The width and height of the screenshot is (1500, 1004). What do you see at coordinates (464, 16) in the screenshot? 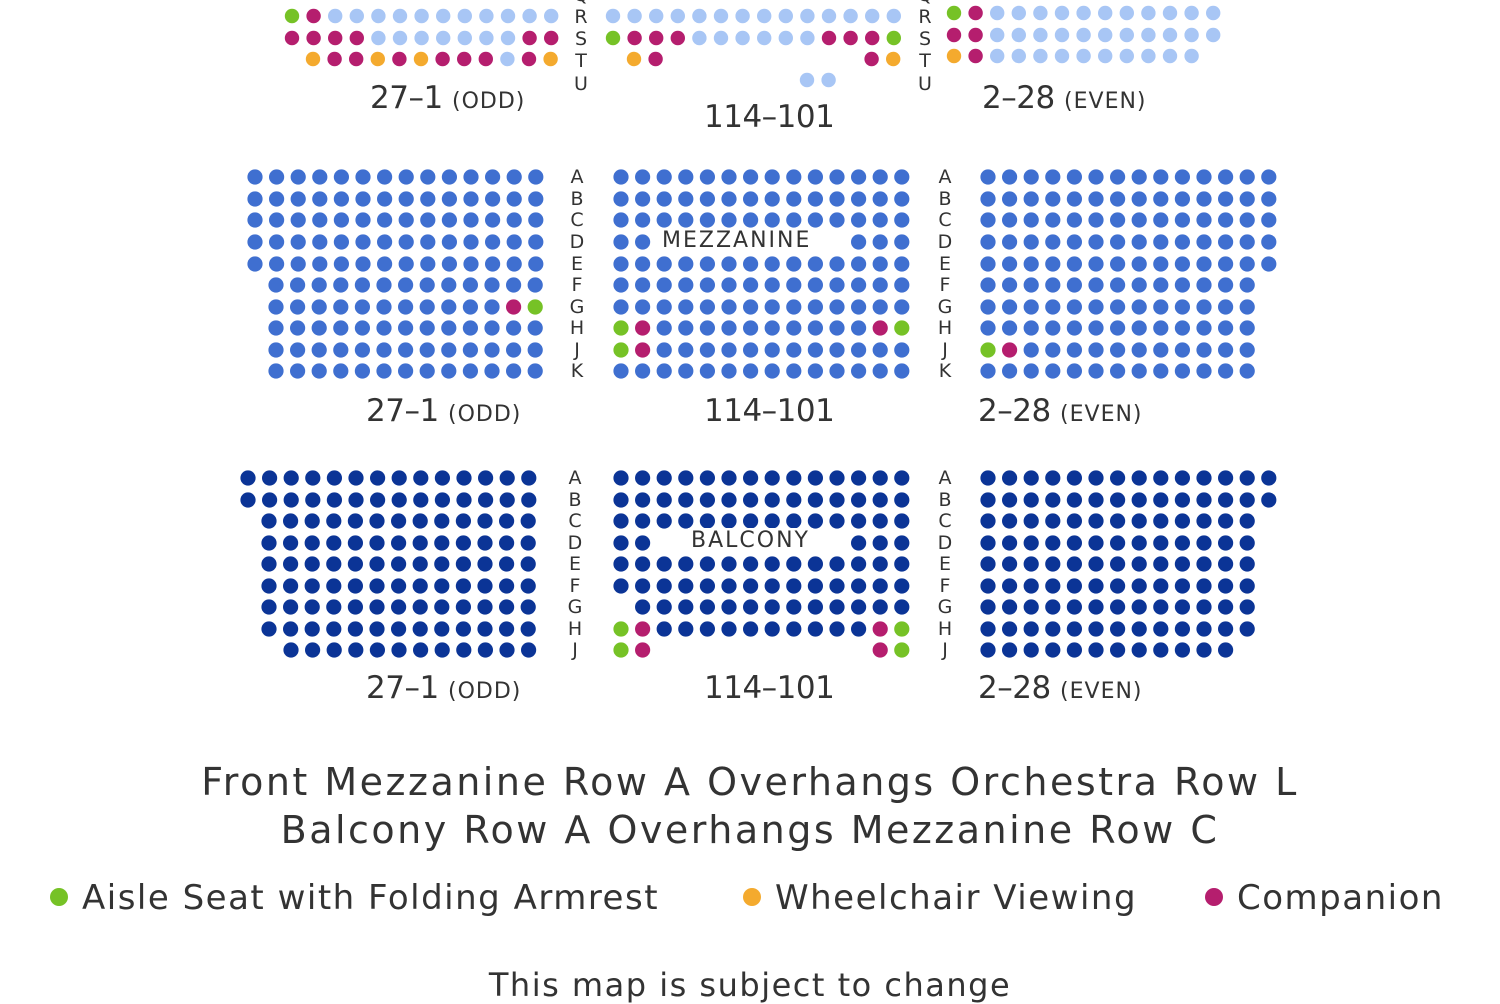
I see `orchestra-left-seat` at bounding box center [464, 16].